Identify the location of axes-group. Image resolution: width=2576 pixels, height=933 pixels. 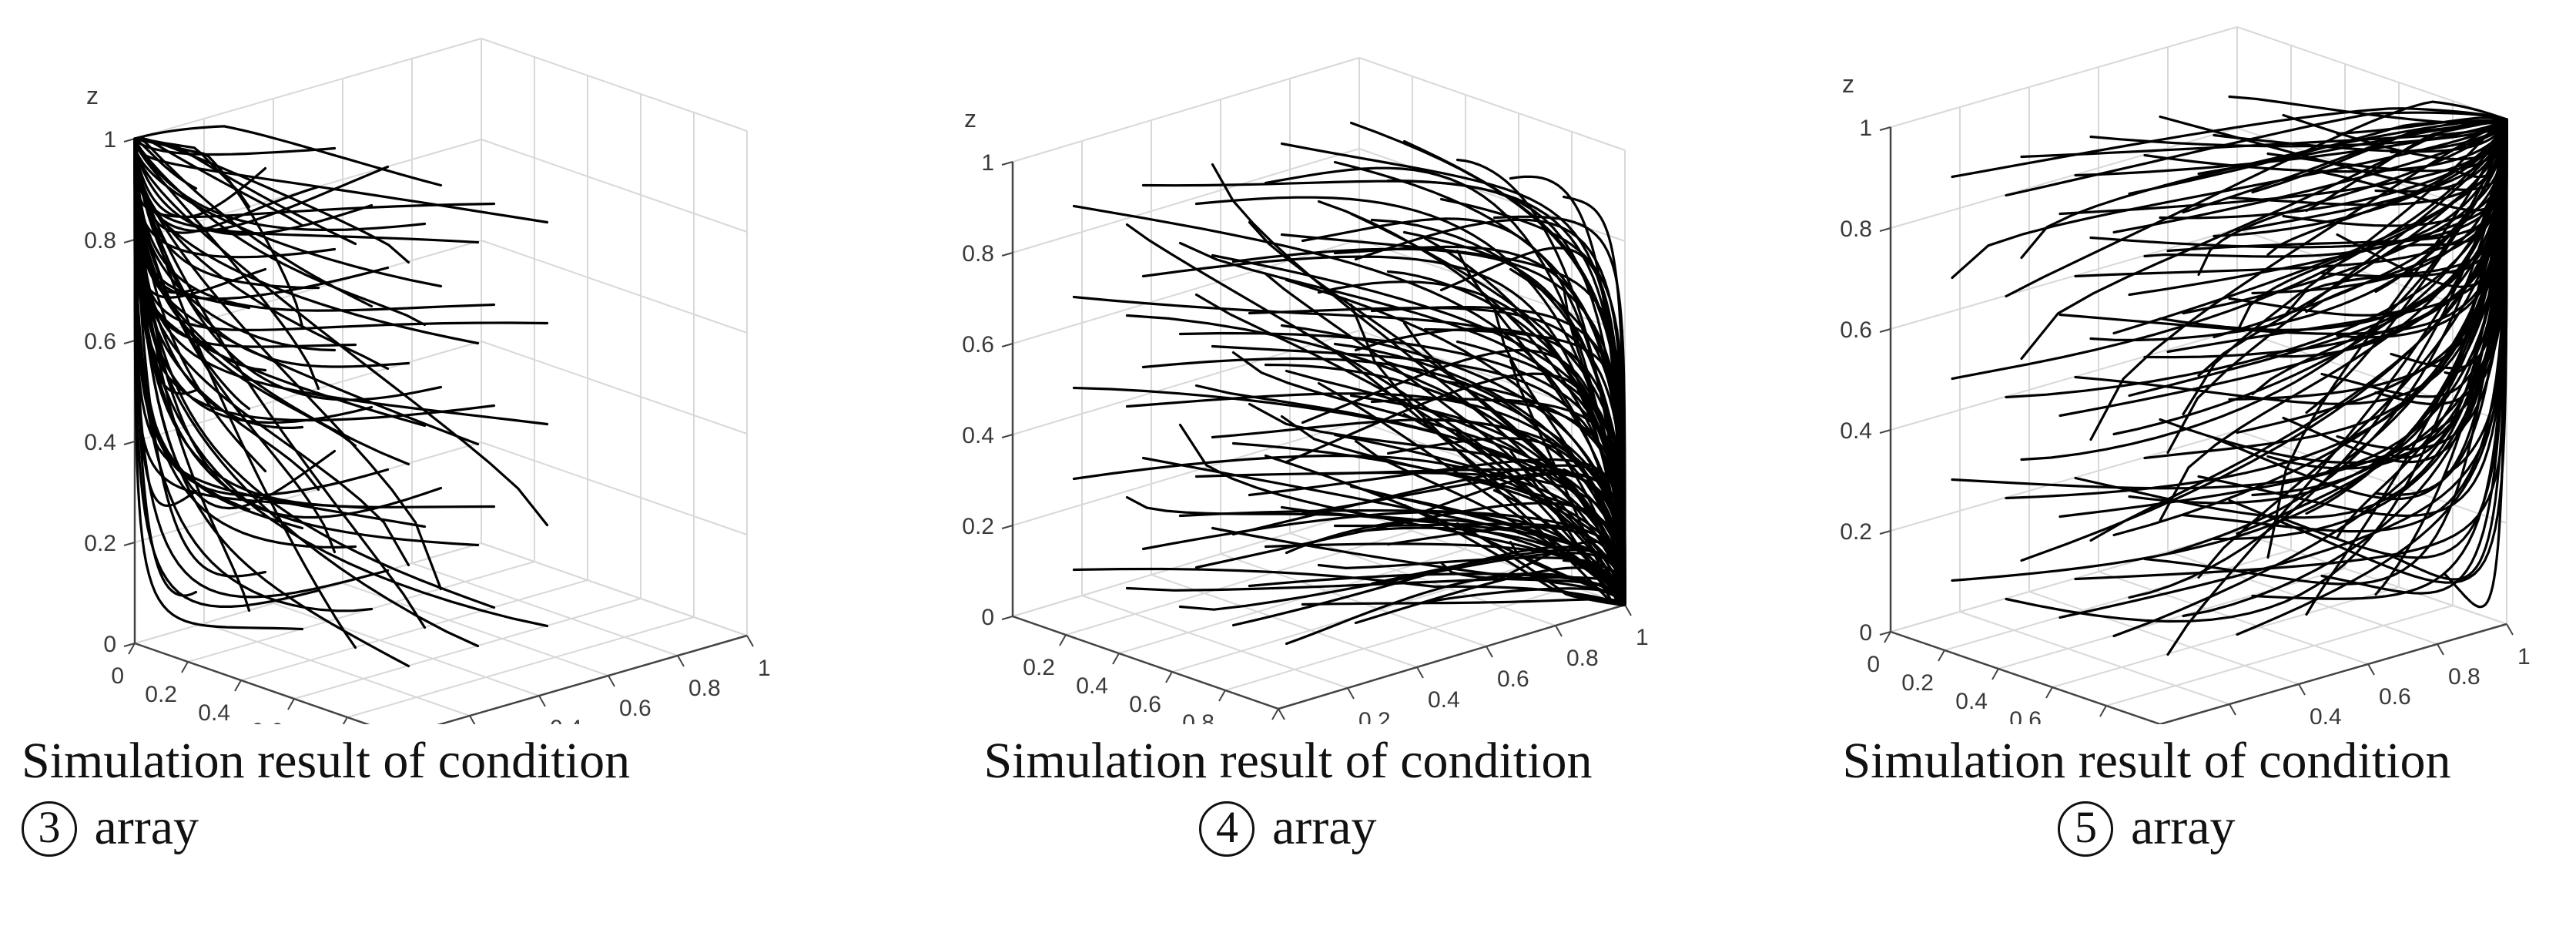
(1316, 441).